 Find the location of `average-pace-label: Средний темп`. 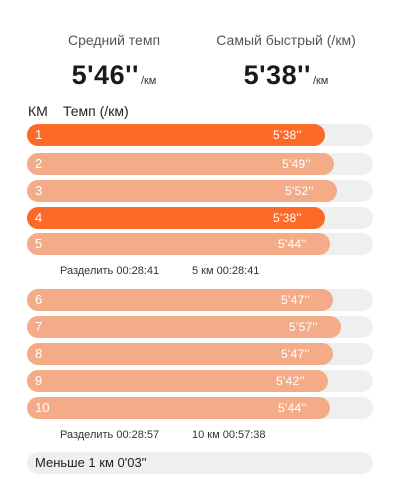

average-pace-label: Средний темп is located at coordinates (114, 40).